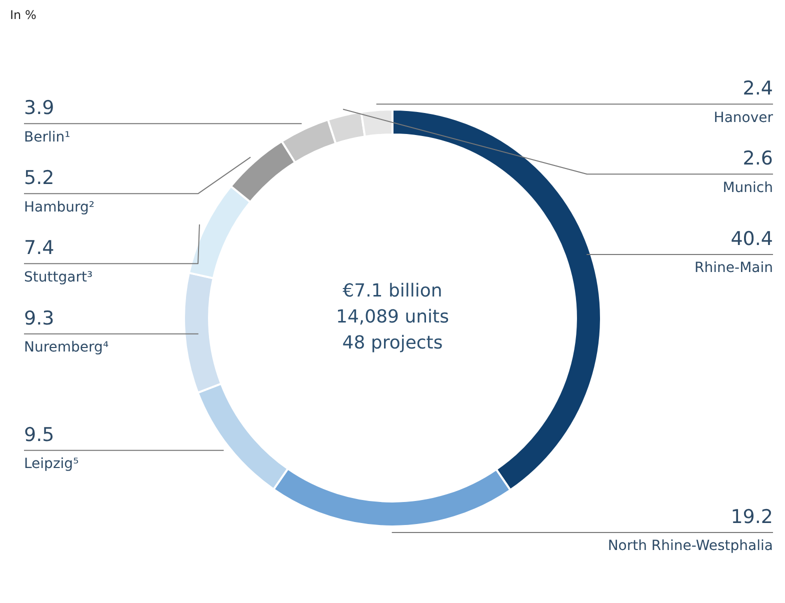 This screenshot has width=785, height=603. What do you see at coordinates (39, 178) in the screenshot?
I see `data-label: 5.2` at bounding box center [39, 178].